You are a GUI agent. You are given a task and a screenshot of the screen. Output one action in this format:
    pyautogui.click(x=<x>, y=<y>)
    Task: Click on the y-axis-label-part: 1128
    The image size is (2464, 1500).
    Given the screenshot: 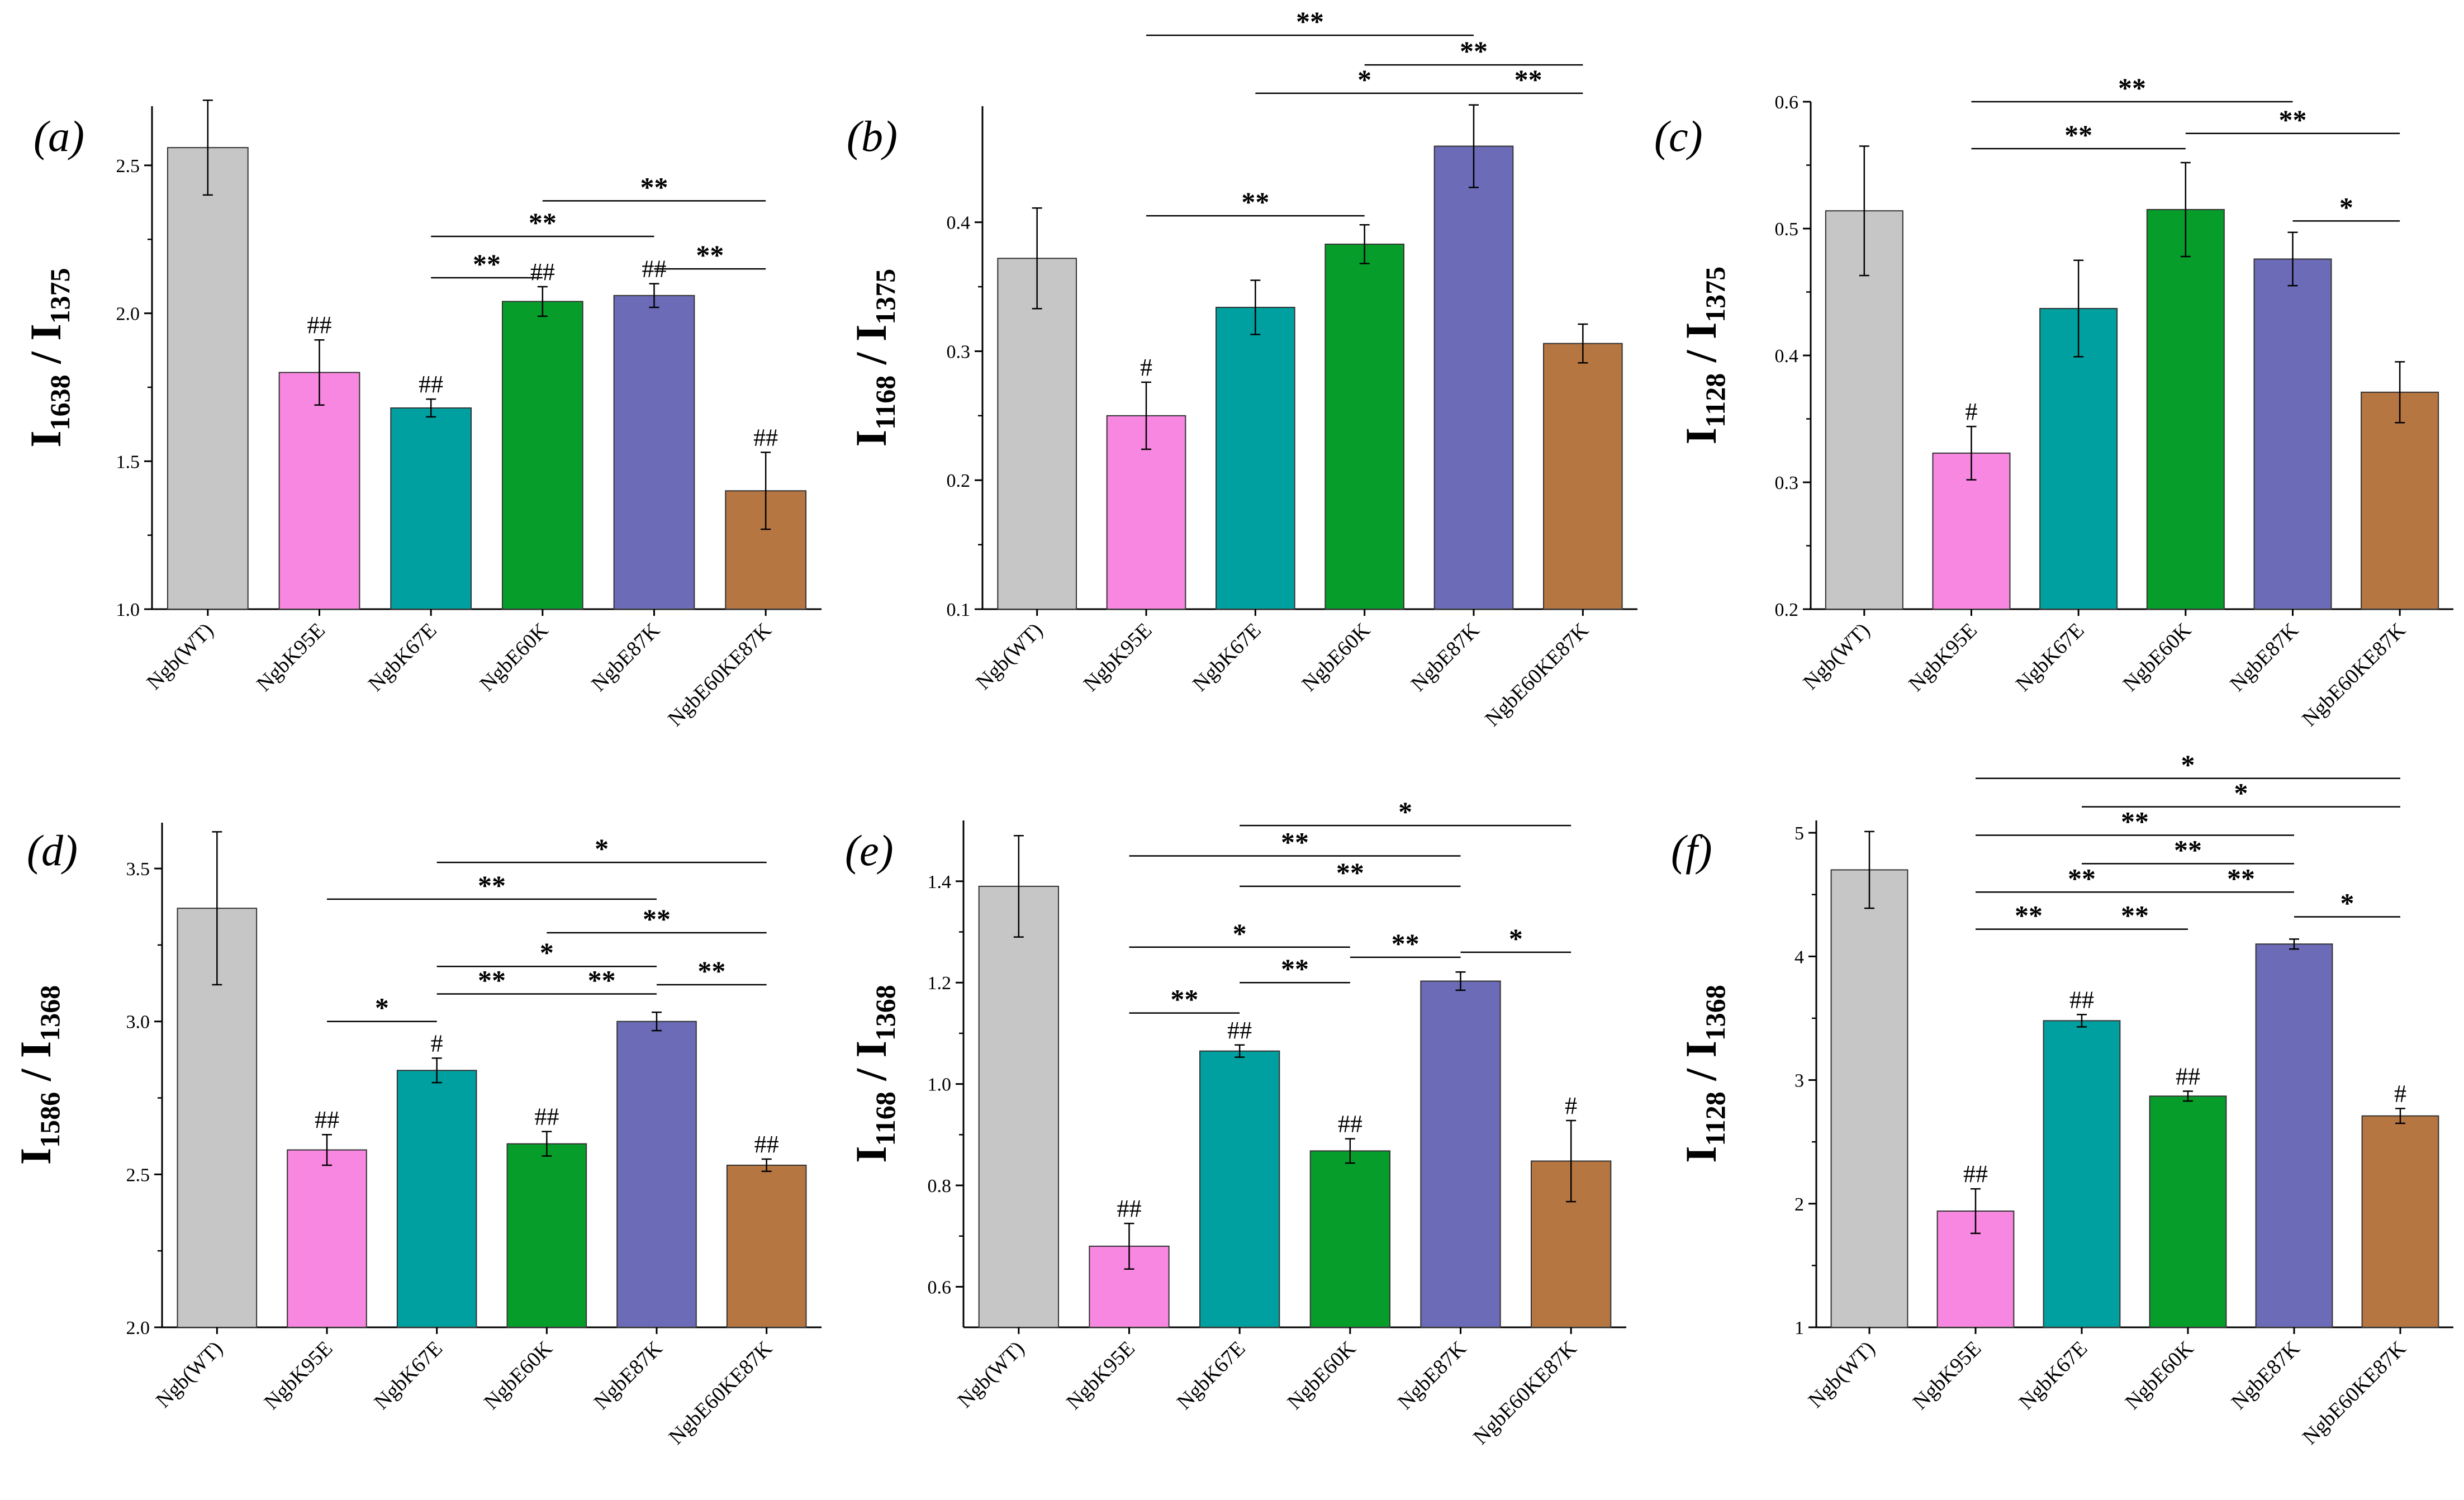 What is the action you would take?
    pyautogui.click(x=1715, y=401)
    